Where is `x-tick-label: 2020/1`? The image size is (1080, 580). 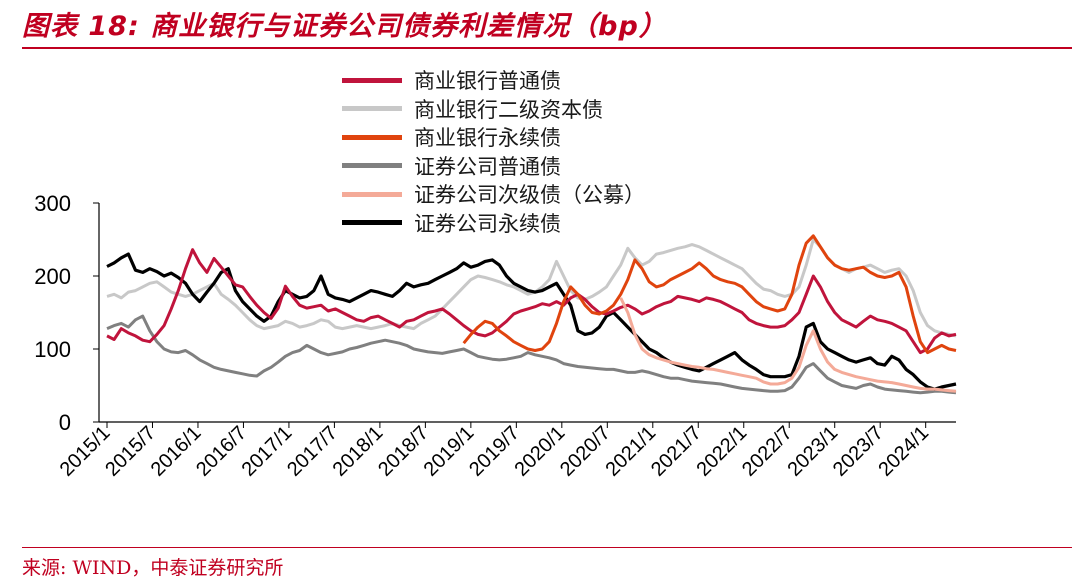
x-tick-label: 2020/1 is located at coordinates (540, 451).